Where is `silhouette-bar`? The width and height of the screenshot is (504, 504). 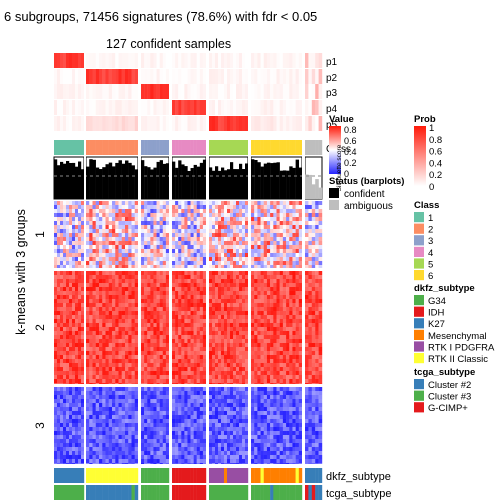
silhouette-bar is located at coordinates (161, 179).